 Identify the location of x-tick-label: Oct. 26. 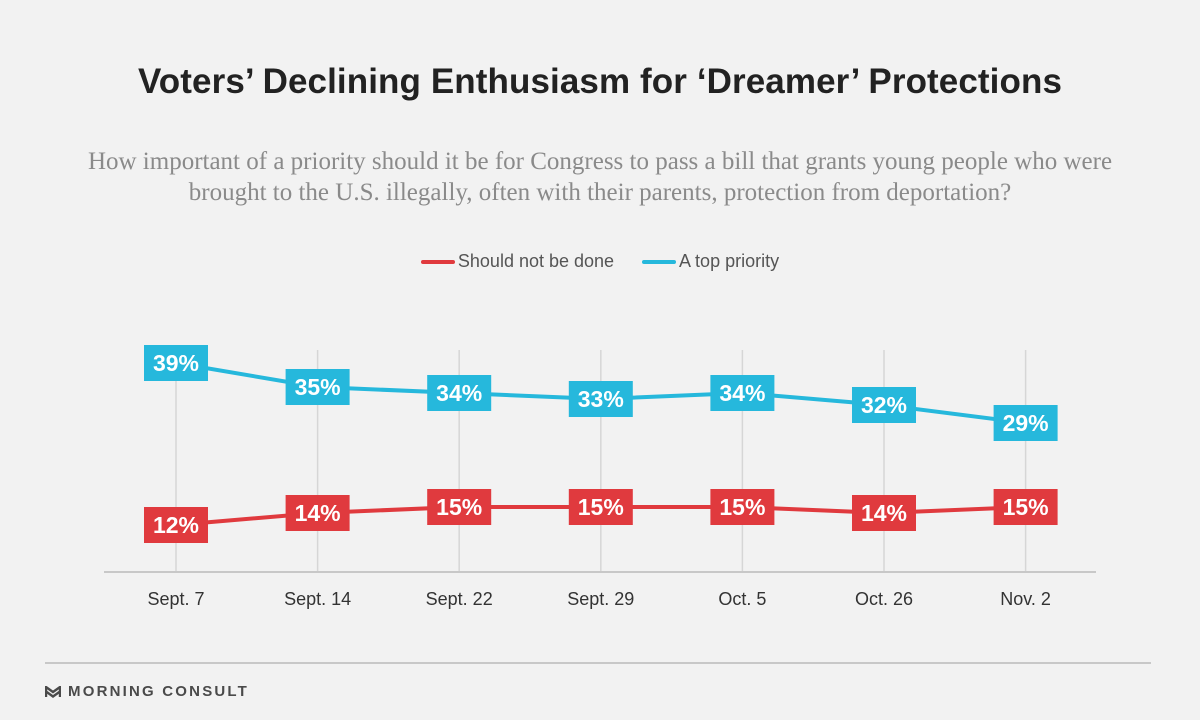
(884, 599).